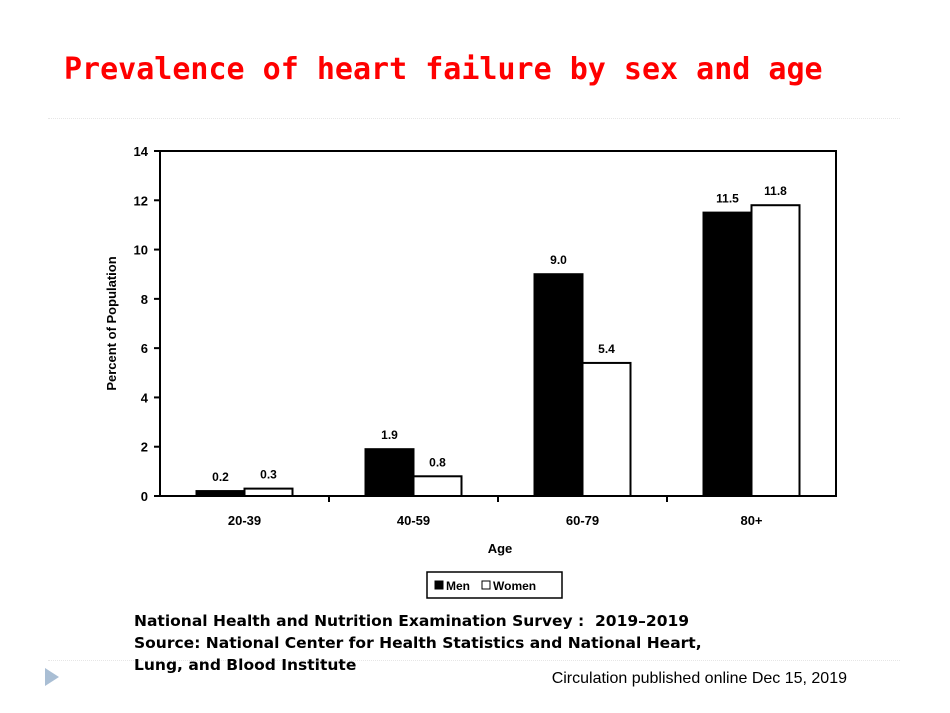 The height and width of the screenshot is (713, 950). I want to click on top-divider, so click(474, 118).